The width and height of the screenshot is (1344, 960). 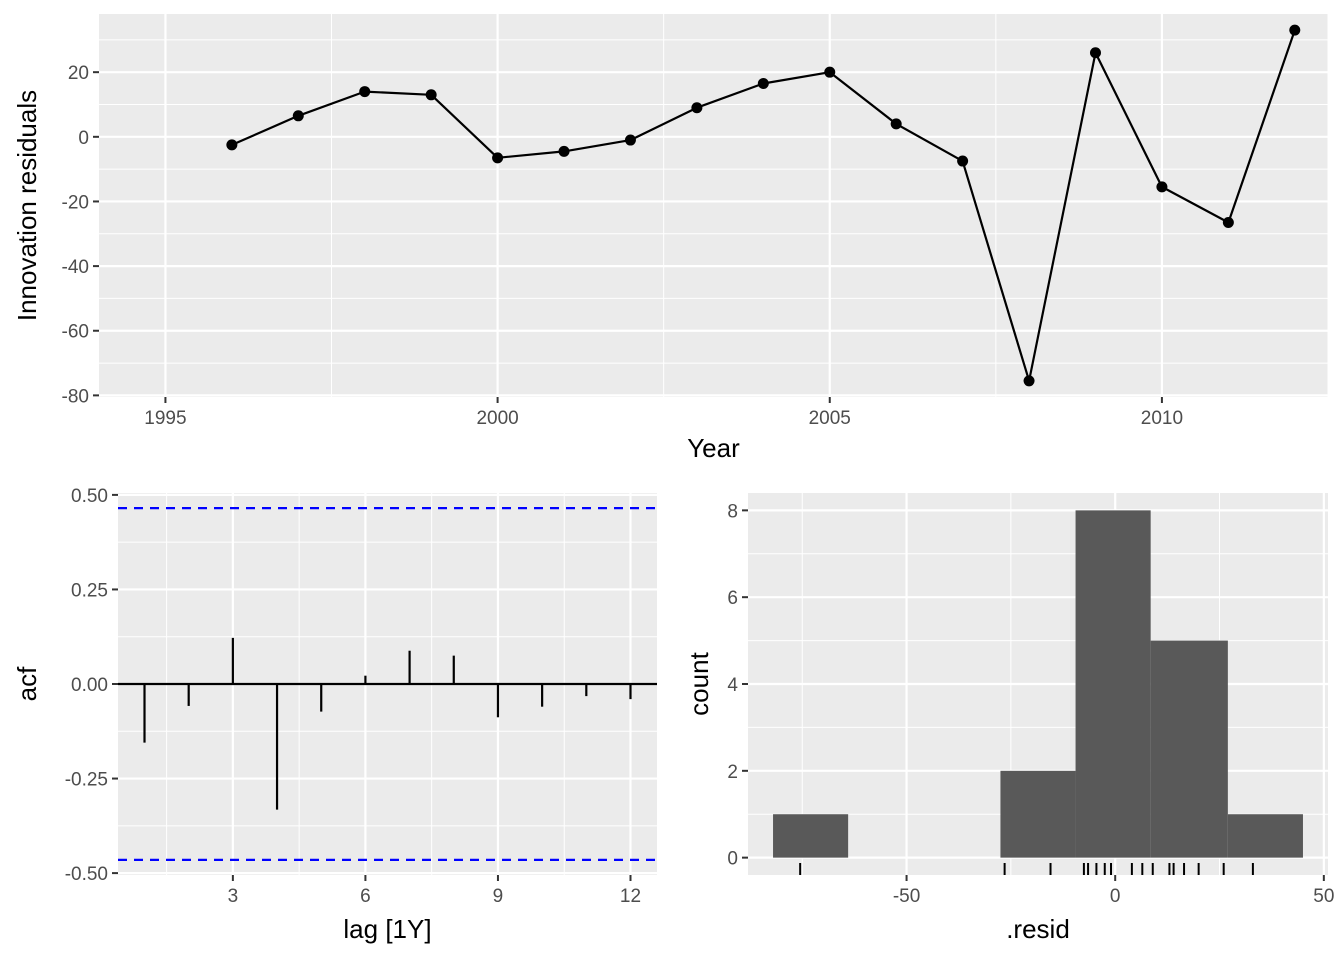 What do you see at coordinates (630, 896) in the screenshot?
I see `x-tick-label: 12` at bounding box center [630, 896].